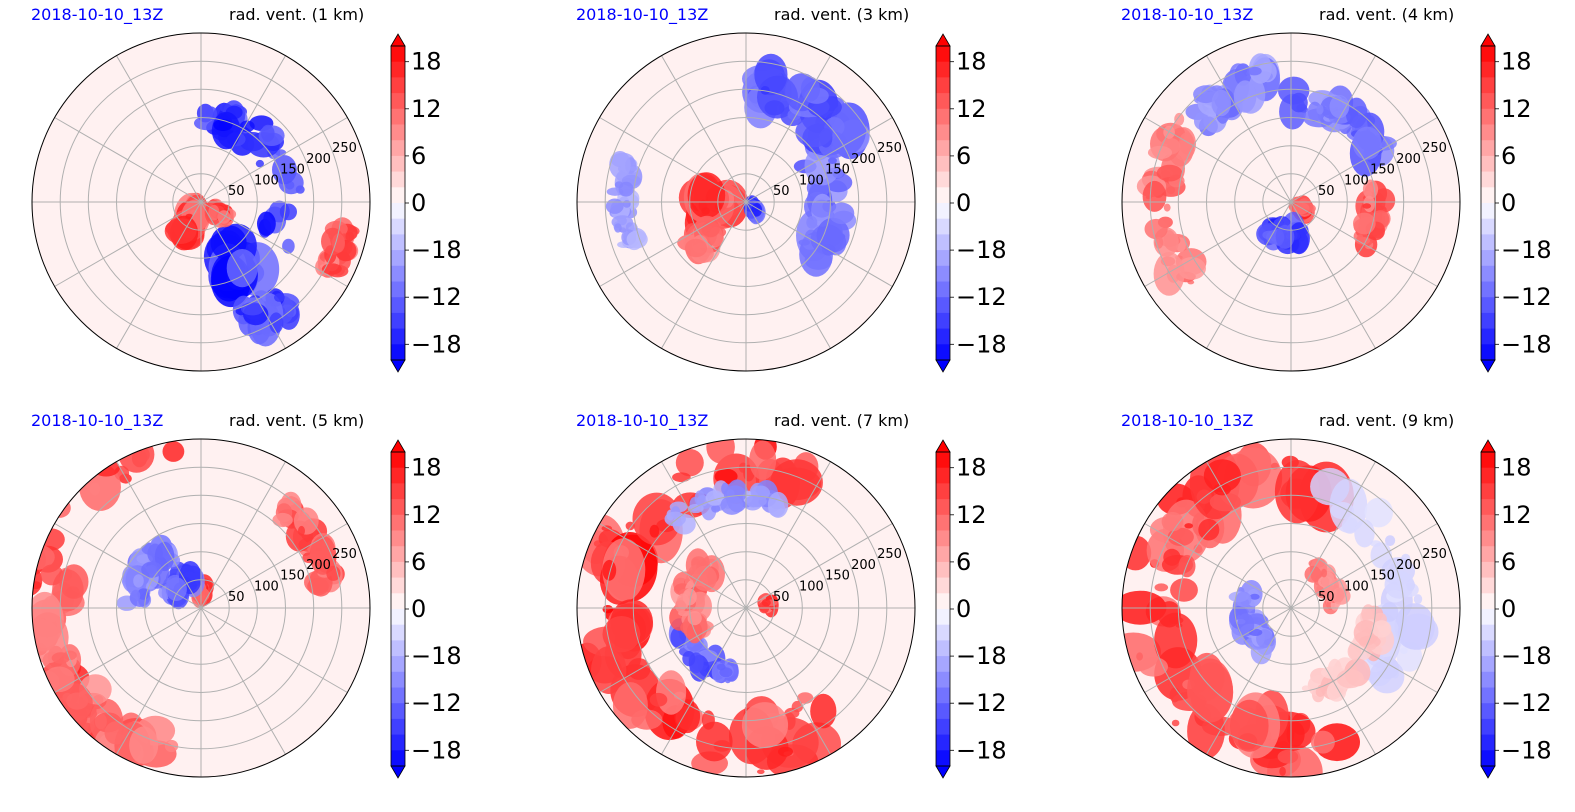  What do you see at coordinates (1508, 562) in the screenshot?
I see `colorbar-tick-label: 6` at bounding box center [1508, 562].